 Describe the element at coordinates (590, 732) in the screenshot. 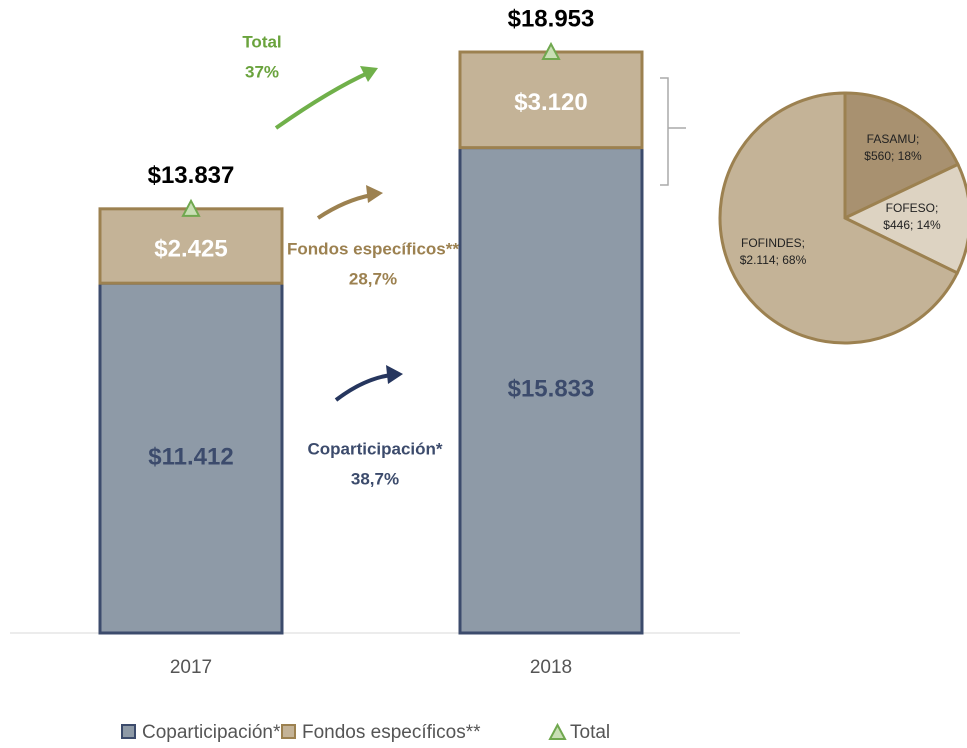

I see `legend-label: Total` at that location.